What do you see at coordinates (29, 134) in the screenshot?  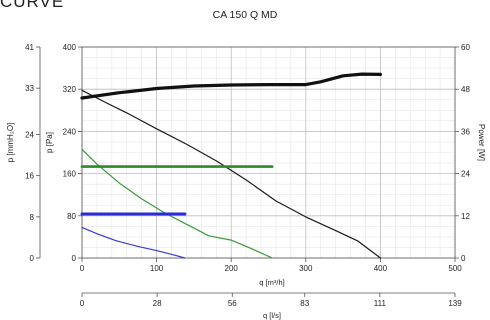 I see `mmh2o-axis-tick-label: 24` at bounding box center [29, 134].